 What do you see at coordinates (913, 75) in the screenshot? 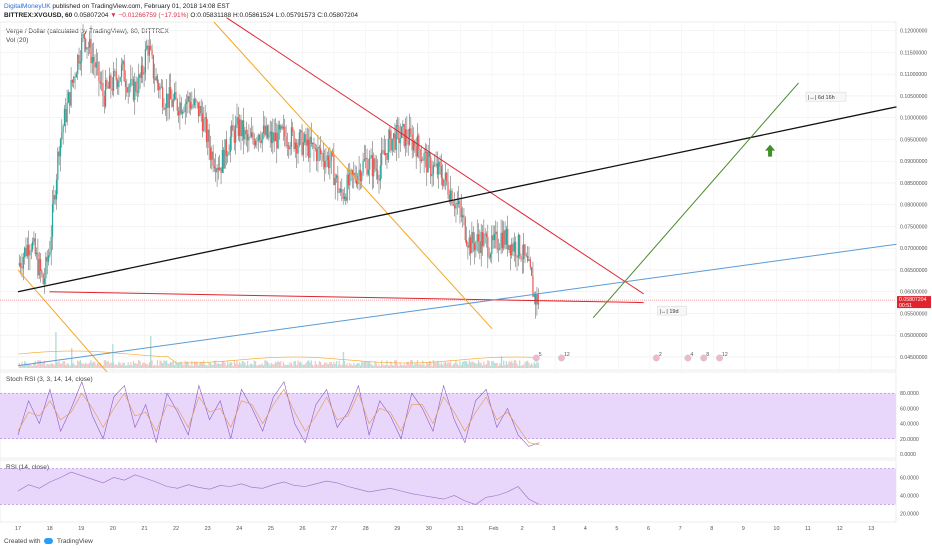
I see `price-tick-label: 0.11000000` at bounding box center [913, 75].